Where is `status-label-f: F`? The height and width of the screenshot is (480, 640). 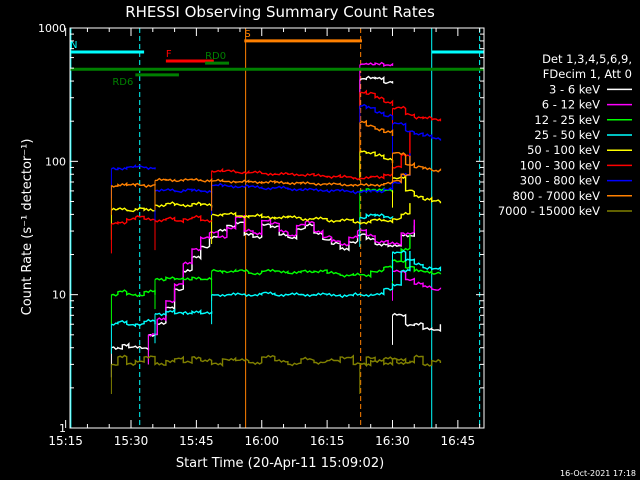
status-label-f: F is located at coordinates (169, 54).